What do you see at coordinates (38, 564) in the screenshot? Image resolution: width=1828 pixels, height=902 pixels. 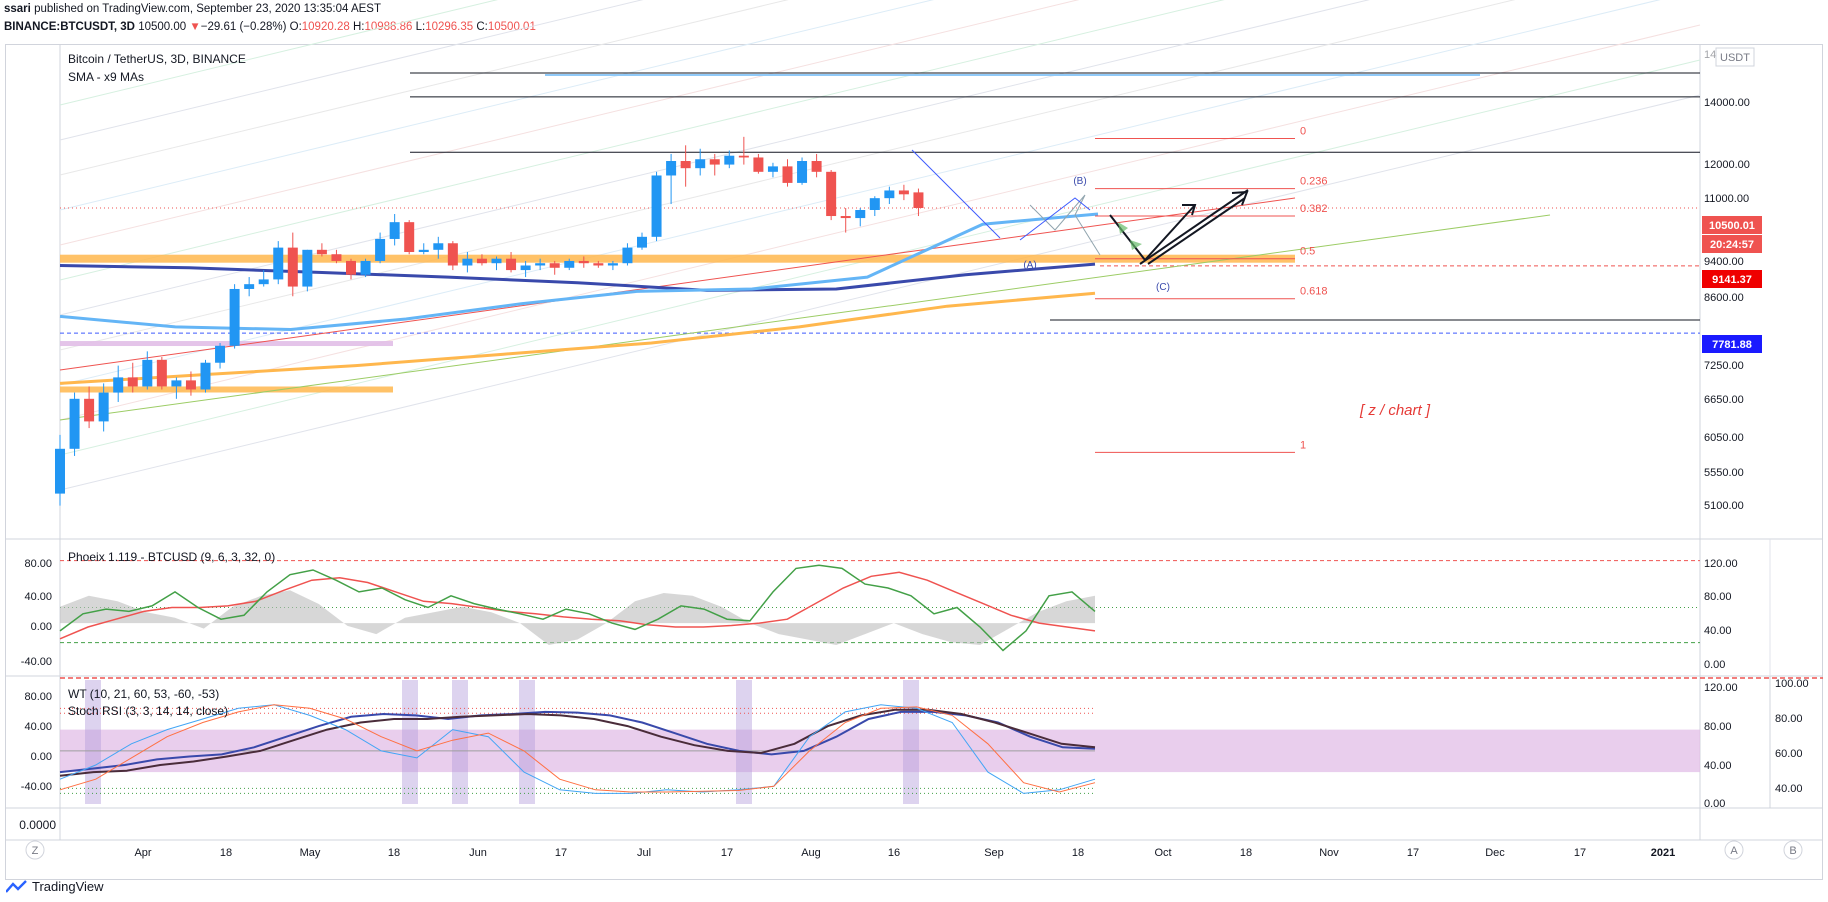 I see `osc-left-axis-label: 80.00` at bounding box center [38, 564].